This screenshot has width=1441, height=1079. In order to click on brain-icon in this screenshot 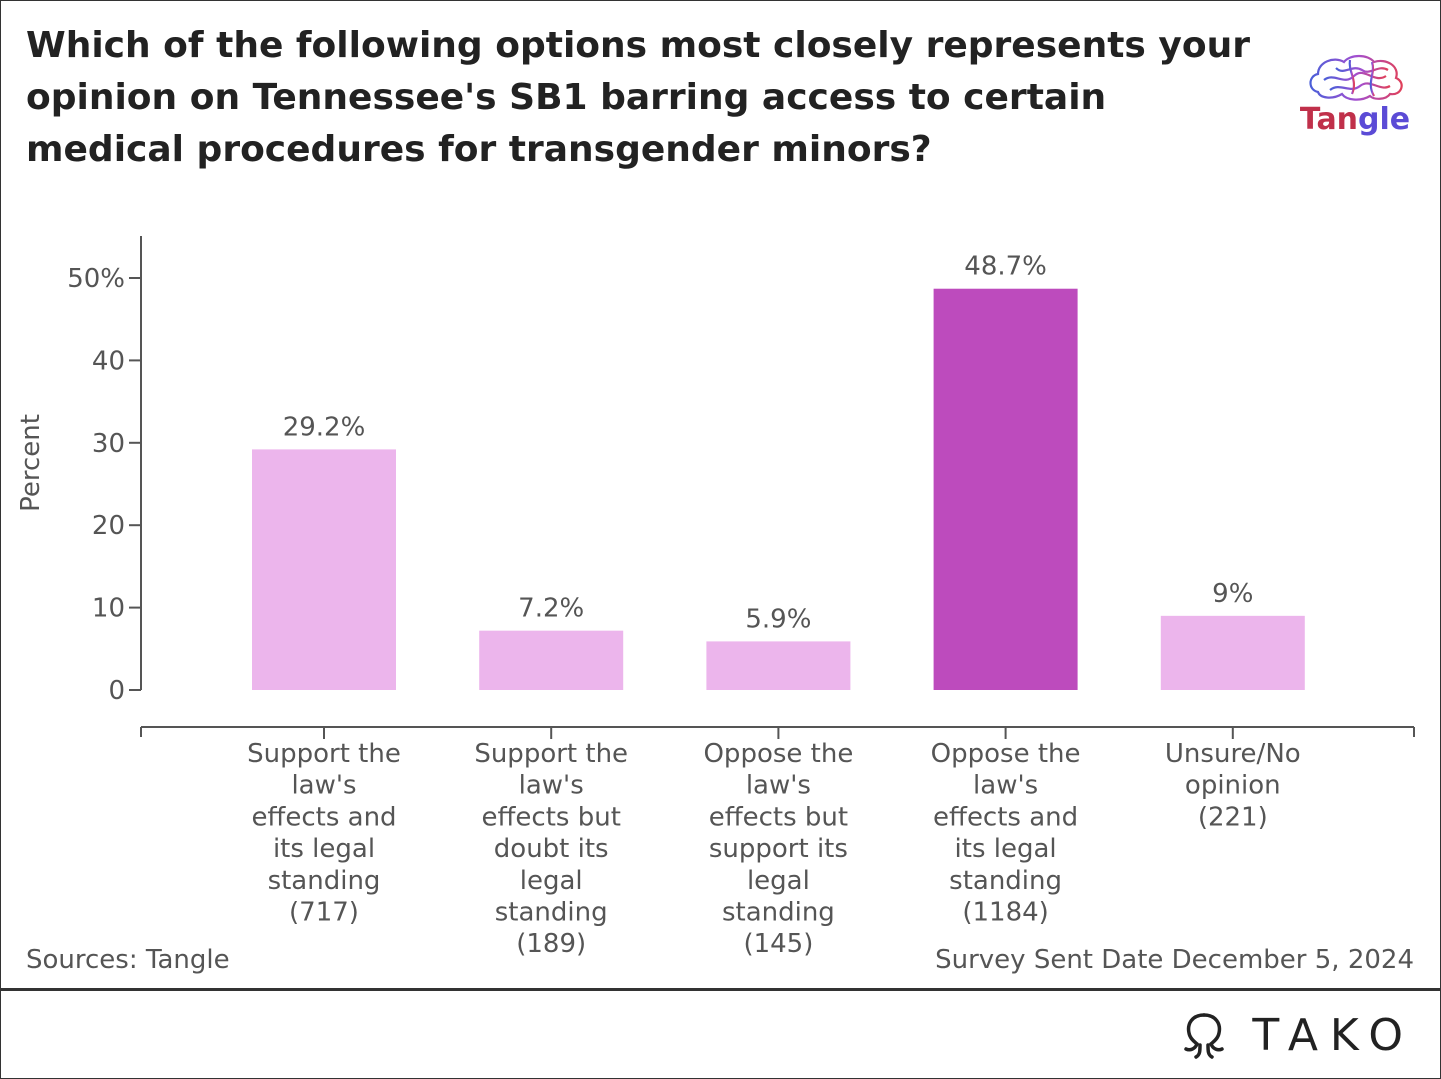, I will do `click(1356, 77)`.